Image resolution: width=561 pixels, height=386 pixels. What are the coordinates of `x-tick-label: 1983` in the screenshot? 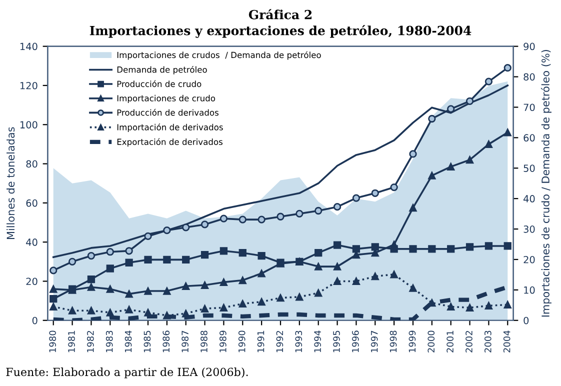 It's located at (109, 341).